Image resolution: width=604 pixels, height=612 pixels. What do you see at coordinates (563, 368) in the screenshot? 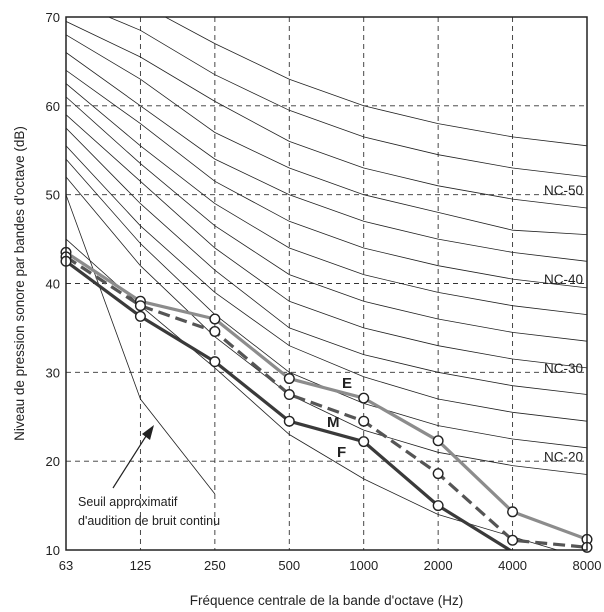
I see `nc-label-NC-30: NC-30` at bounding box center [563, 368].